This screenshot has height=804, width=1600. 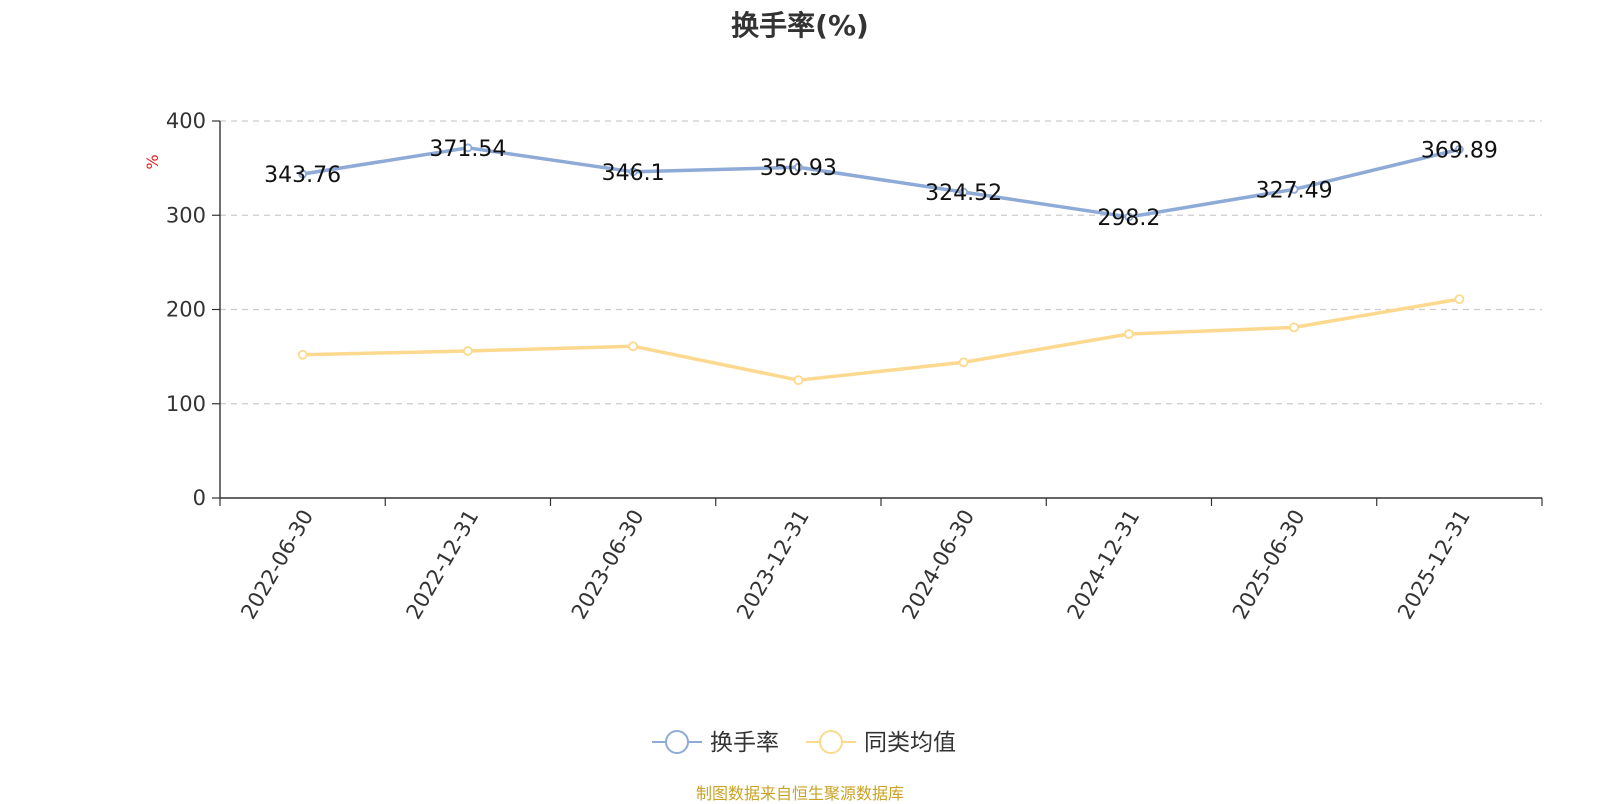 What do you see at coordinates (186, 215) in the screenshot?
I see `y-tick-label: 300` at bounding box center [186, 215].